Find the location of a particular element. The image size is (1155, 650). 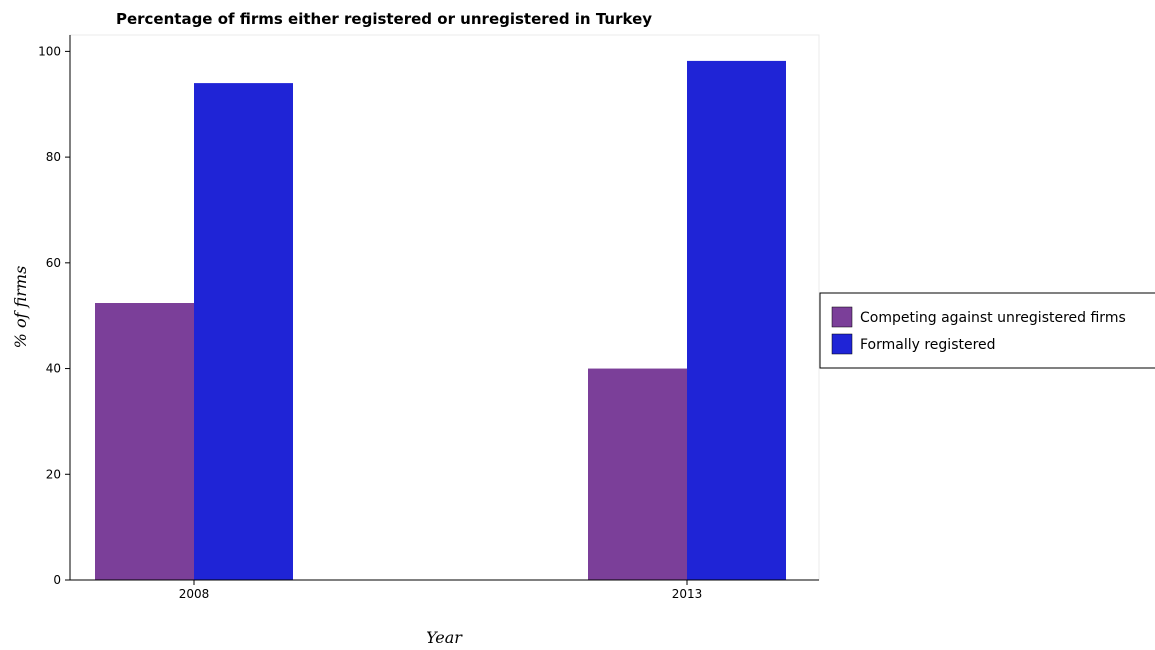

y-axis-label: % of firms is located at coordinates (20, 307).